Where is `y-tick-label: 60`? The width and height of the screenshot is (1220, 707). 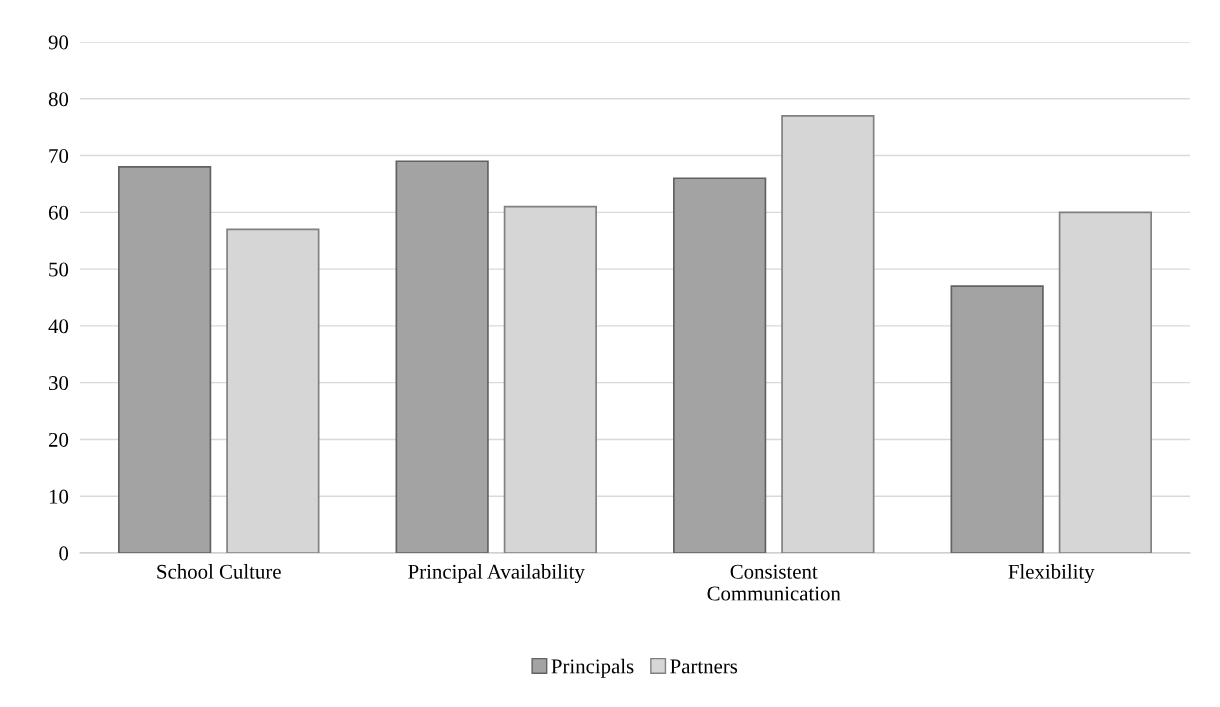
y-tick-label: 60 is located at coordinates (58, 212).